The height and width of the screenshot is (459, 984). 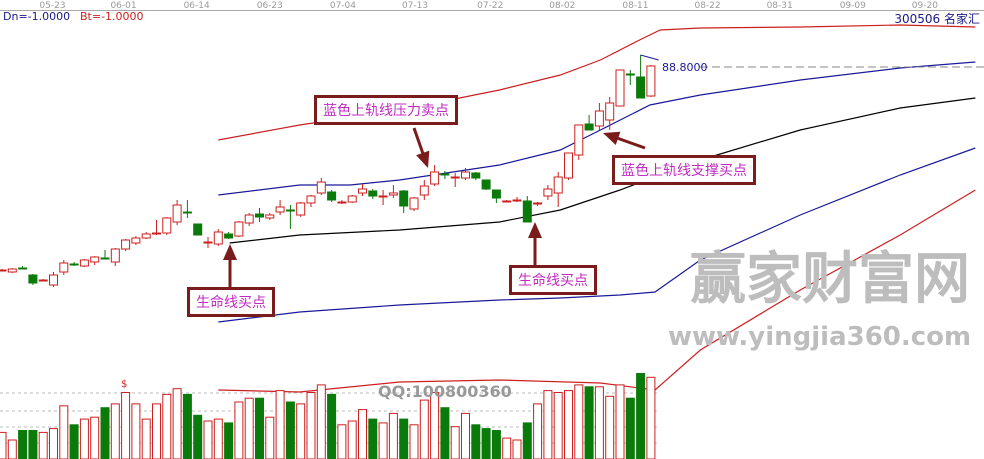 What do you see at coordinates (231, 302) in the screenshot?
I see `annotation-lifeline-buy-1: 生命线买点` at bounding box center [231, 302].